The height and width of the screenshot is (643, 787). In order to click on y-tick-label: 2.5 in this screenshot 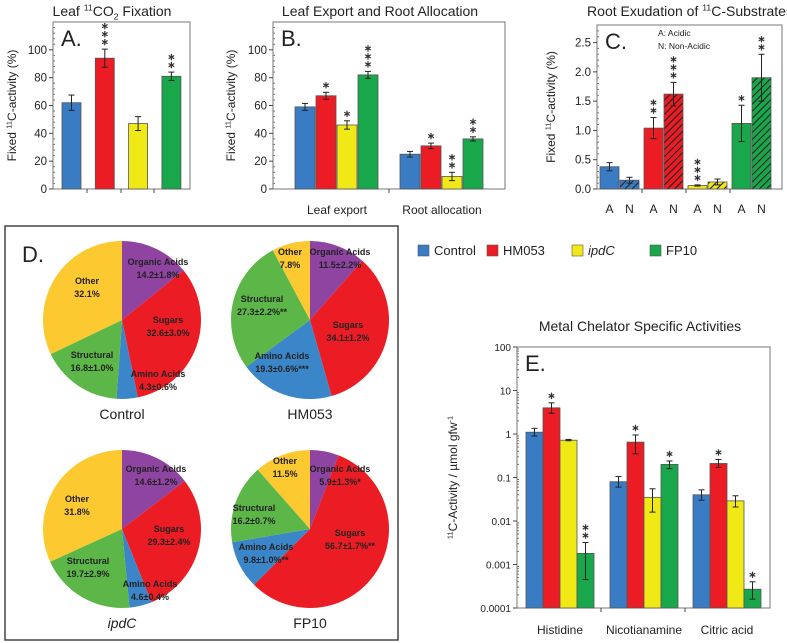, I will do `click(583, 44)`.